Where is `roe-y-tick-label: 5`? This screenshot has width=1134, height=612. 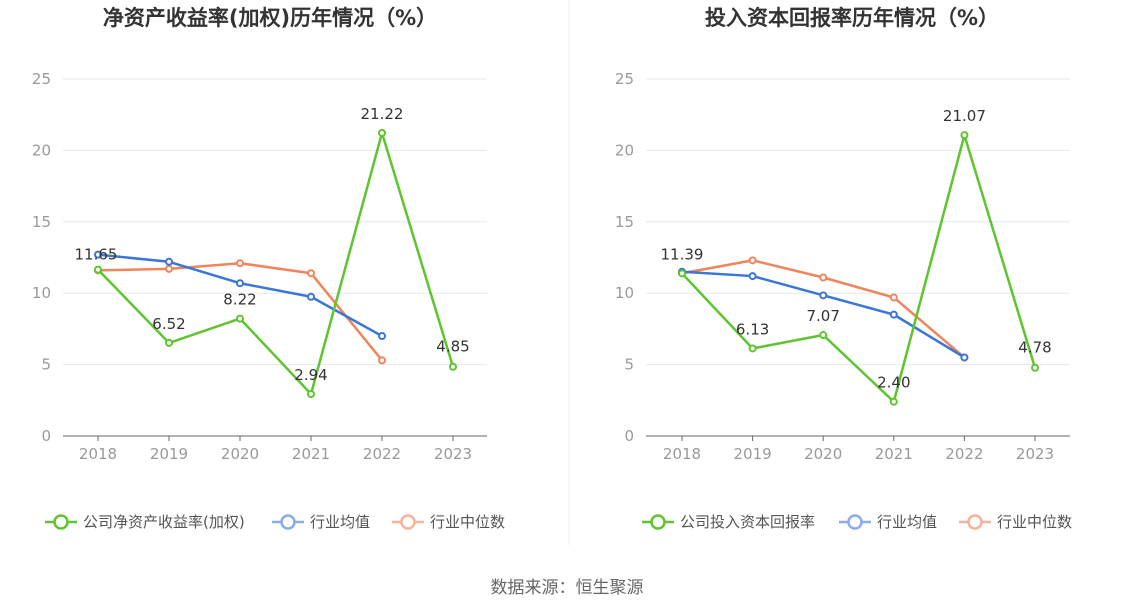 roe-y-tick-label: 5 is located at coordinates (46, 365).